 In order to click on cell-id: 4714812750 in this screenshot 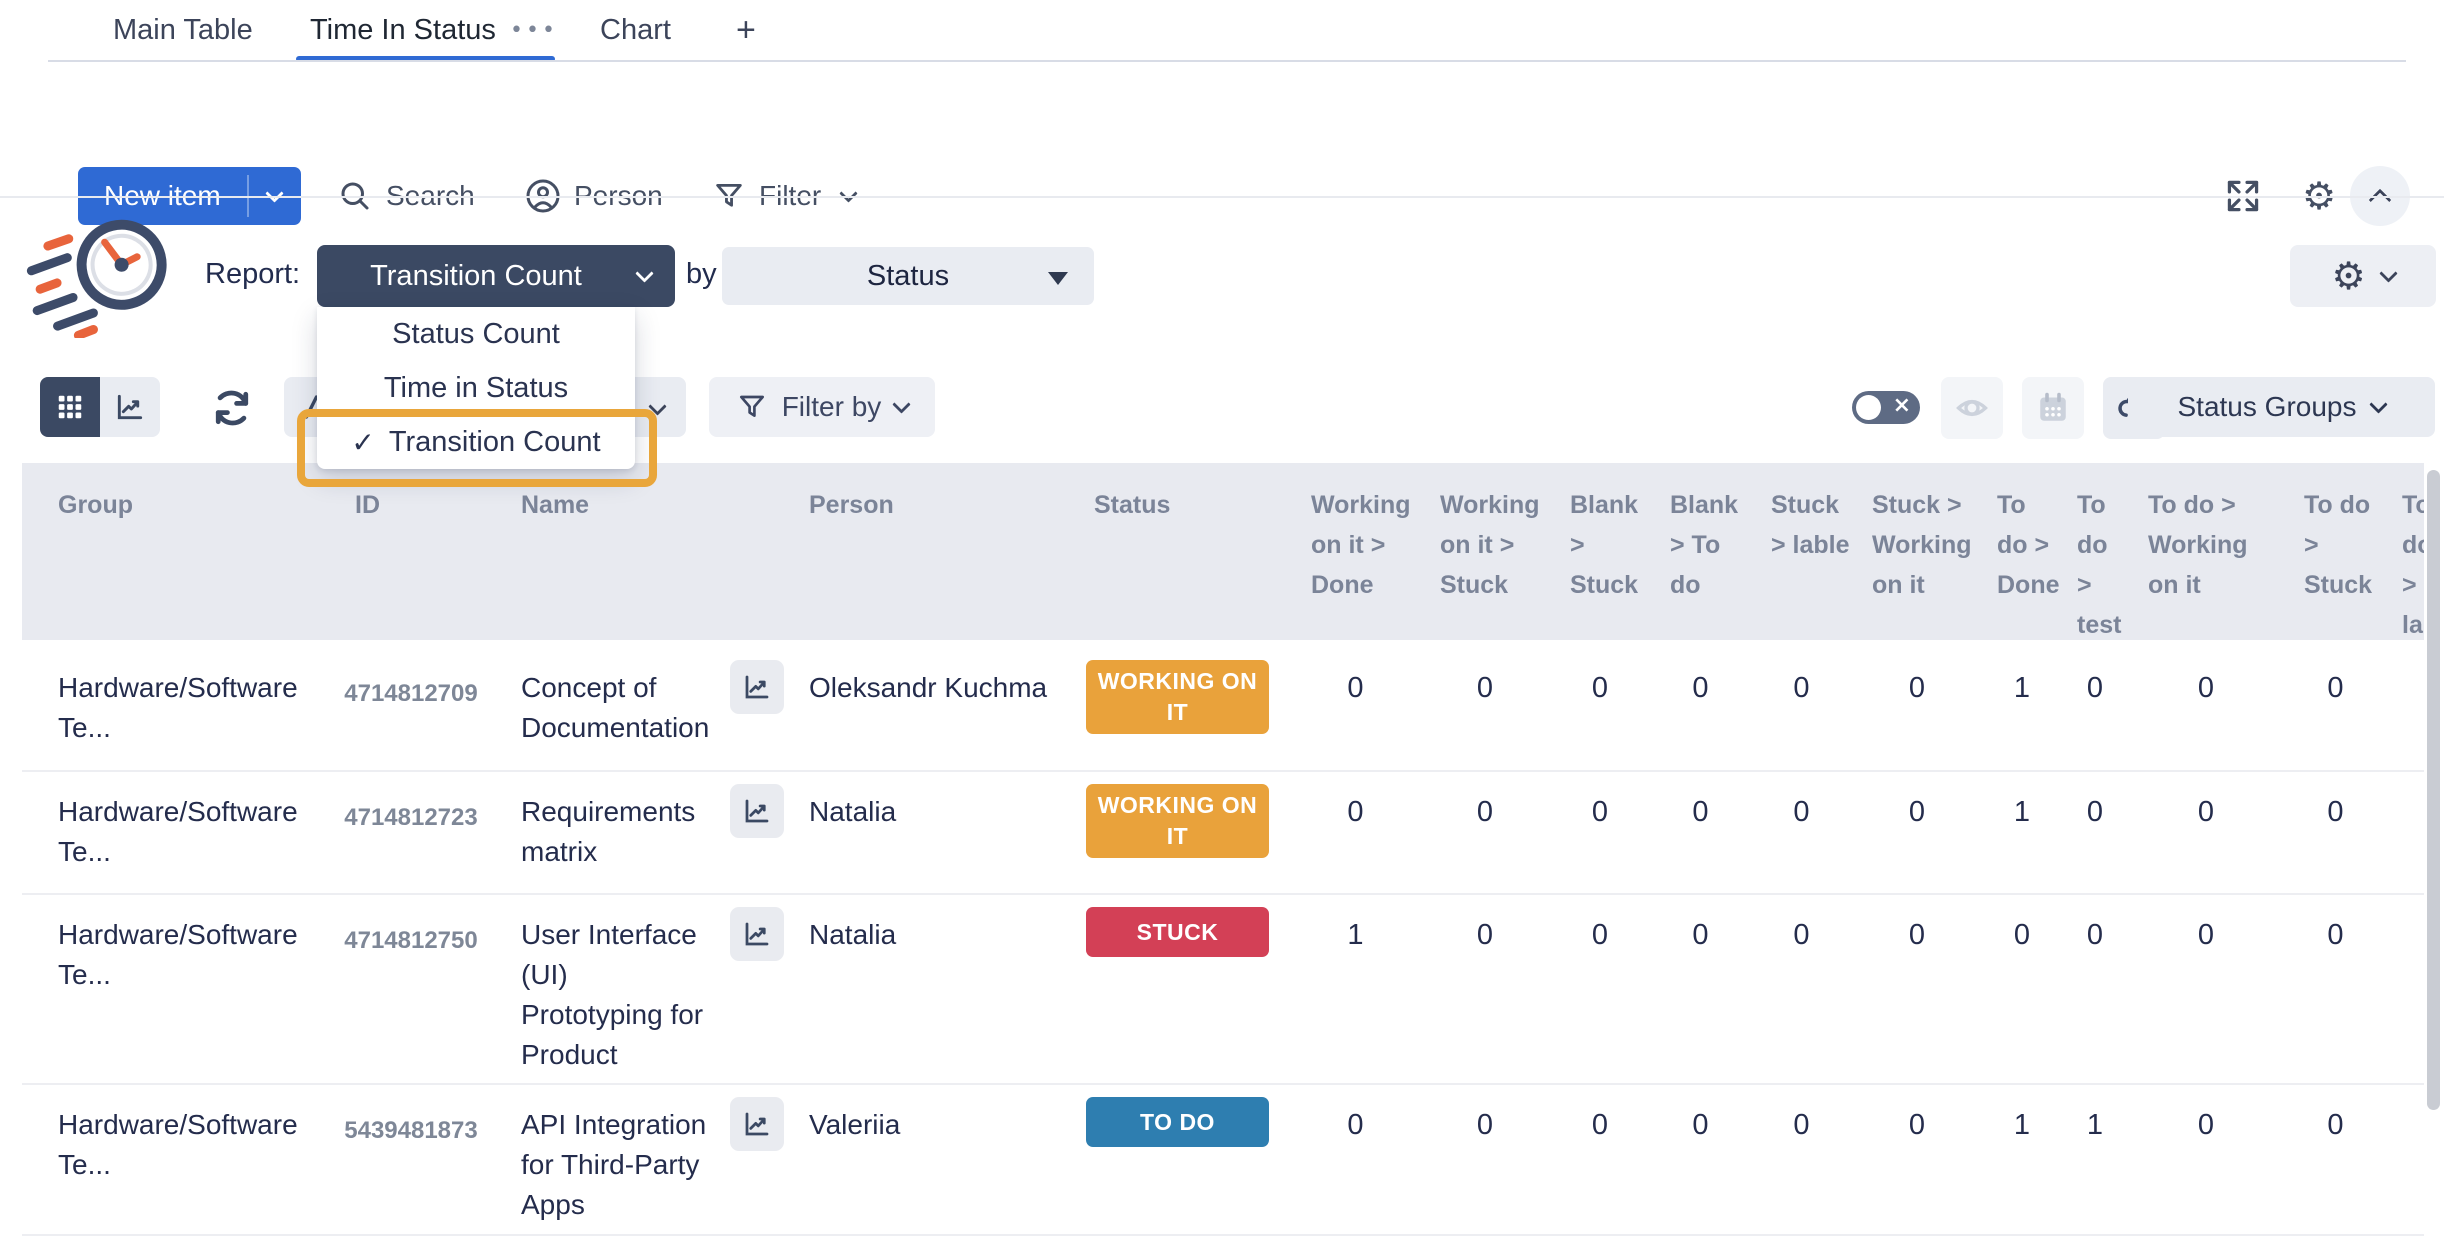, I will do `click(411, 940)`.